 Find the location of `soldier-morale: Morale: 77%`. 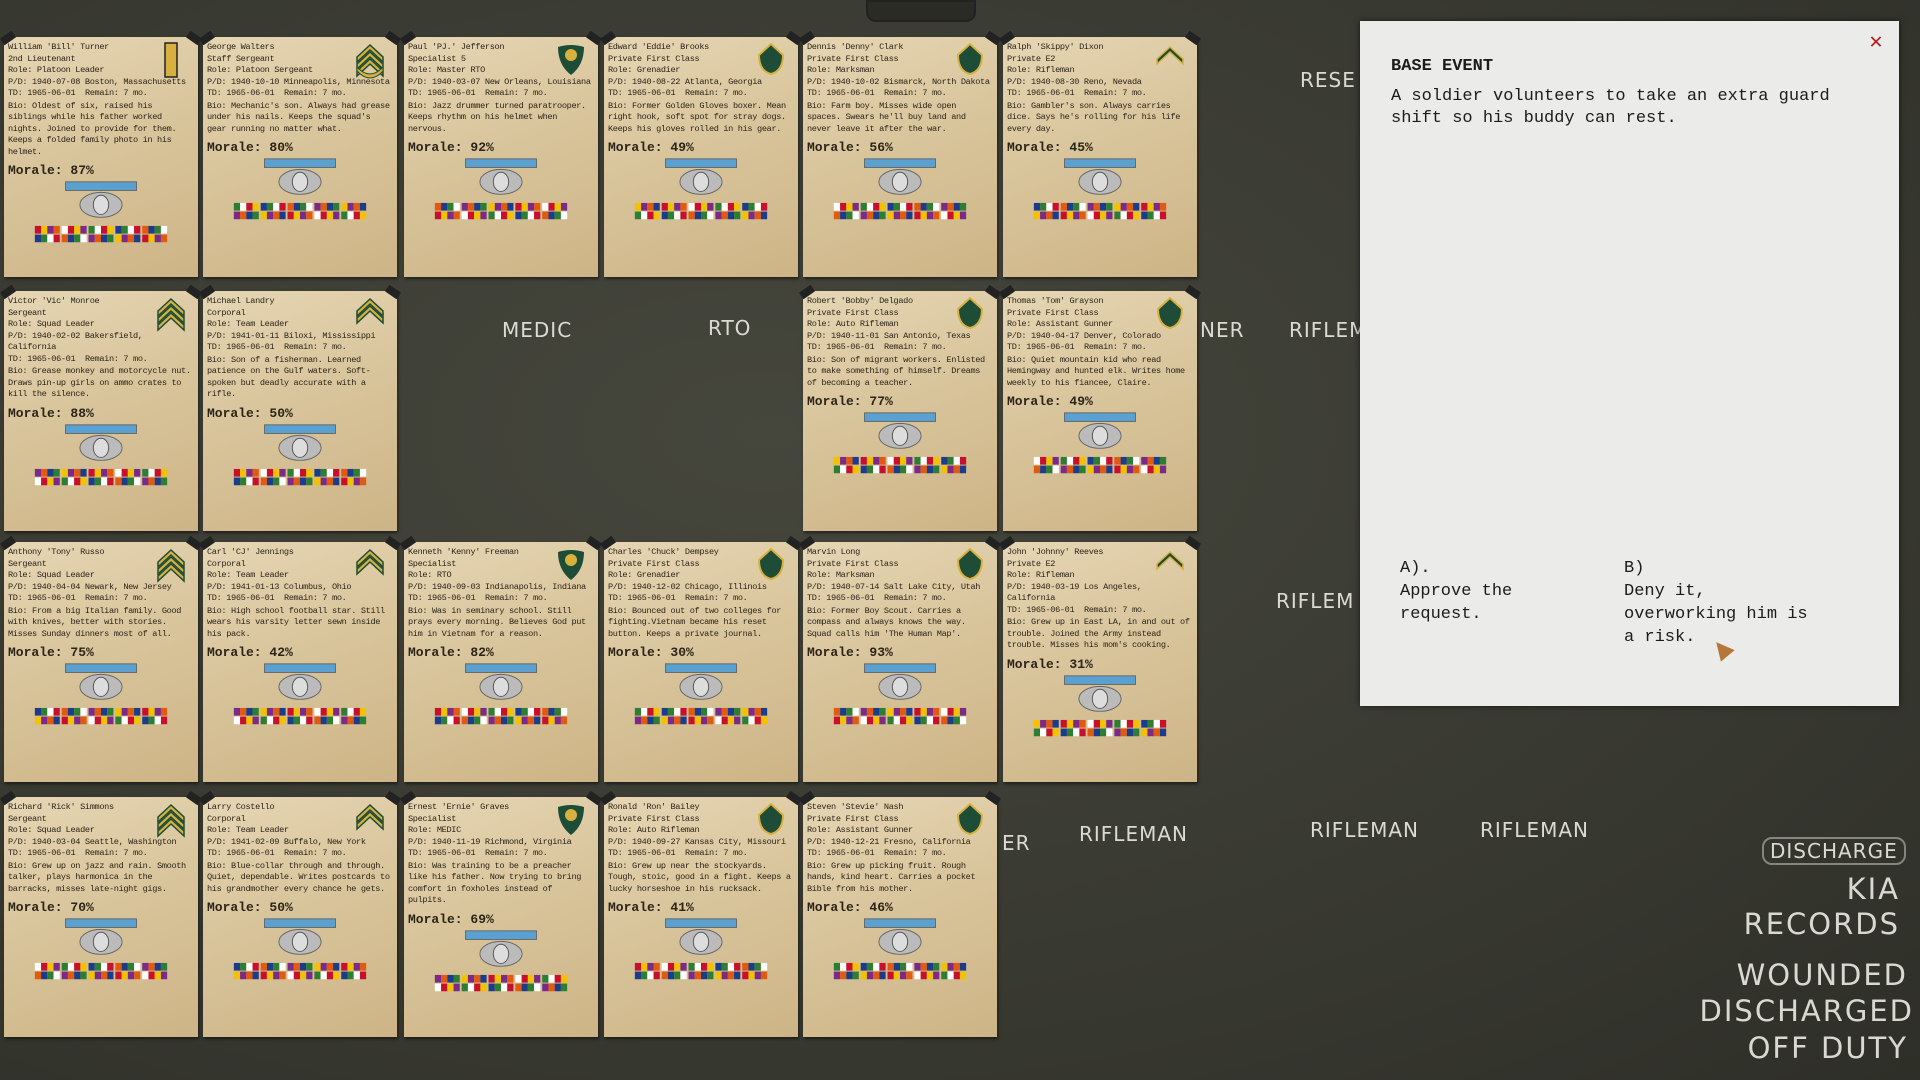

soldier-morale: Morale: 77% is located at coordinates (850, 401).